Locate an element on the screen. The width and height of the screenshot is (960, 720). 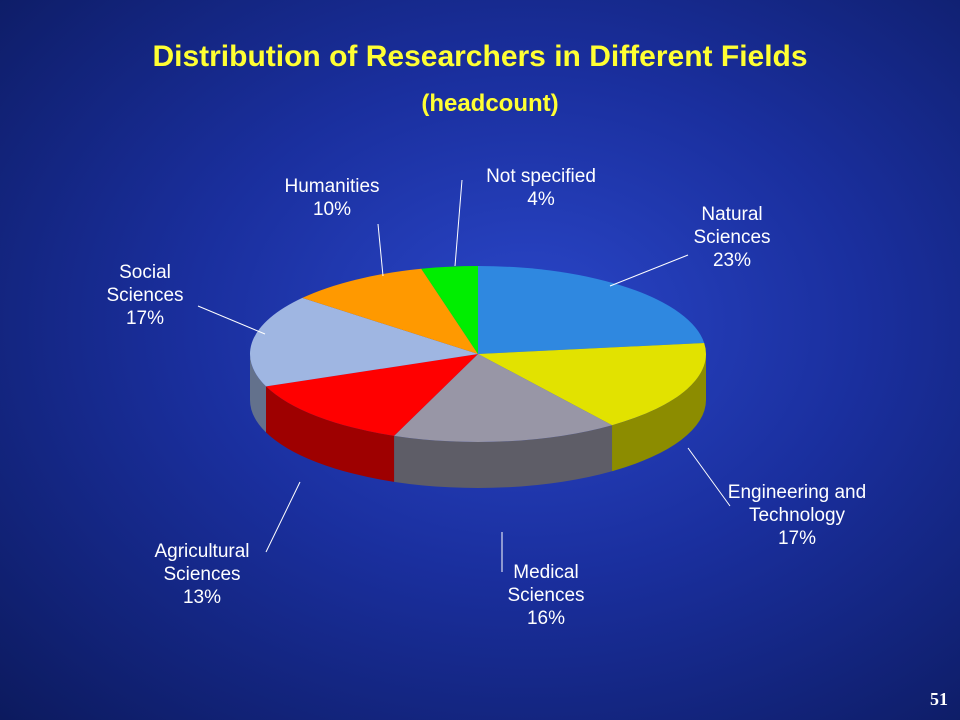
category-label: Engineering and Technology is located at coordinates (797, 504).